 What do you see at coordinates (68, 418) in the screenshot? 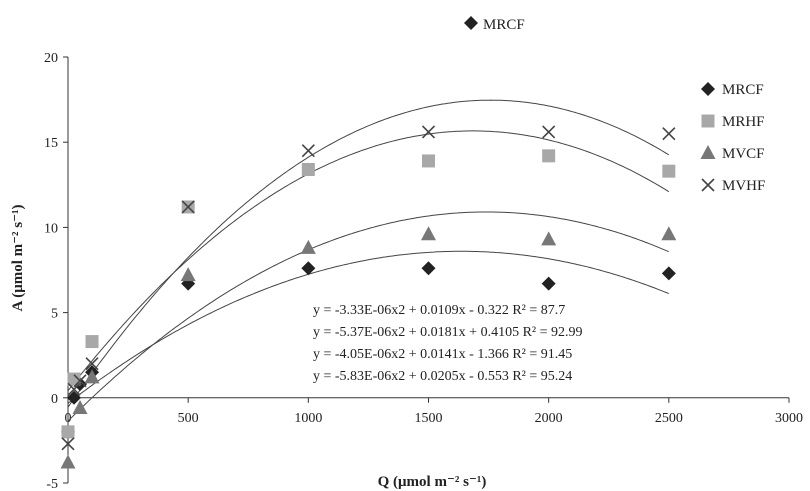
I see `x-tick-label: 0` at bounding box center [68, 418].